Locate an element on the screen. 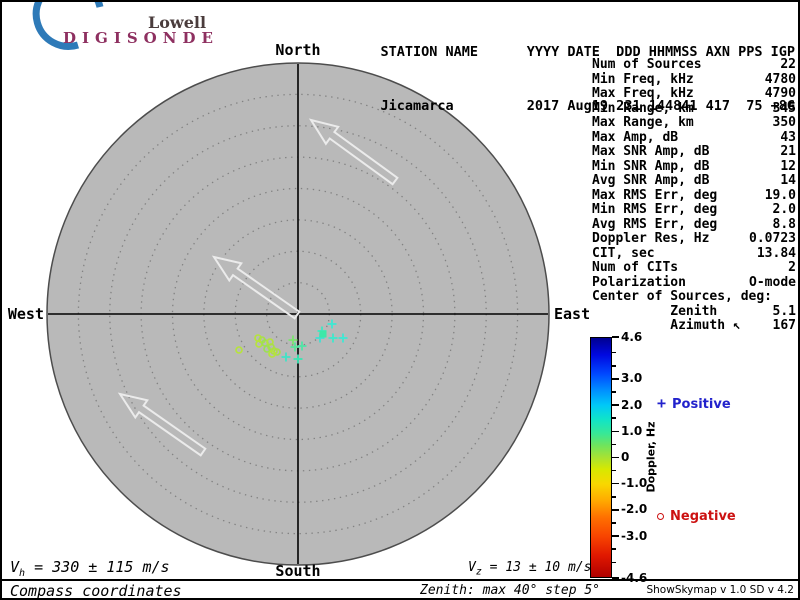 This screenshot has width=800, height=600. vz-annotation: Vz = 13 ± 10 m/s is located at coordinates (529, 569).